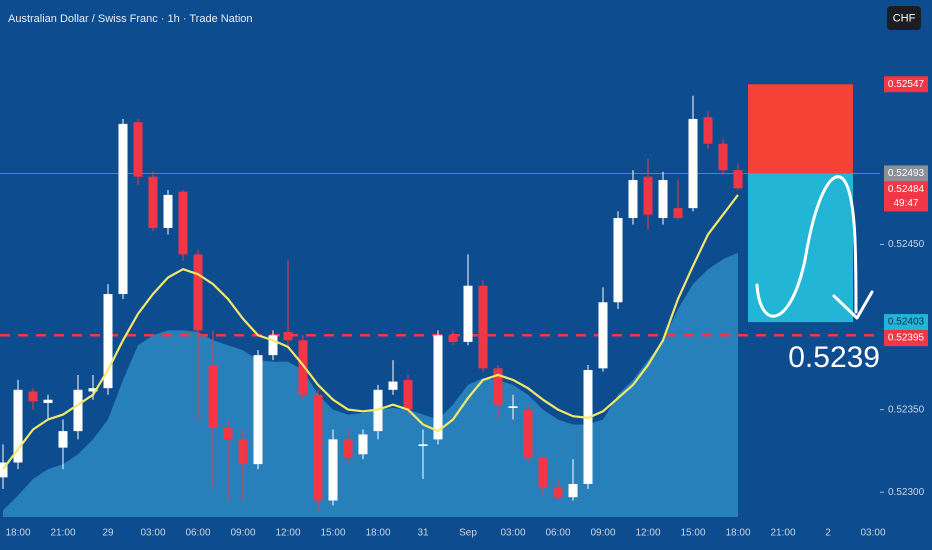 Image resolution: width=932 pixels, height=550 pixels. Describe the element at coordinates (853, 305) in the screenshot. I see `forecast-arrowhead` at that location.